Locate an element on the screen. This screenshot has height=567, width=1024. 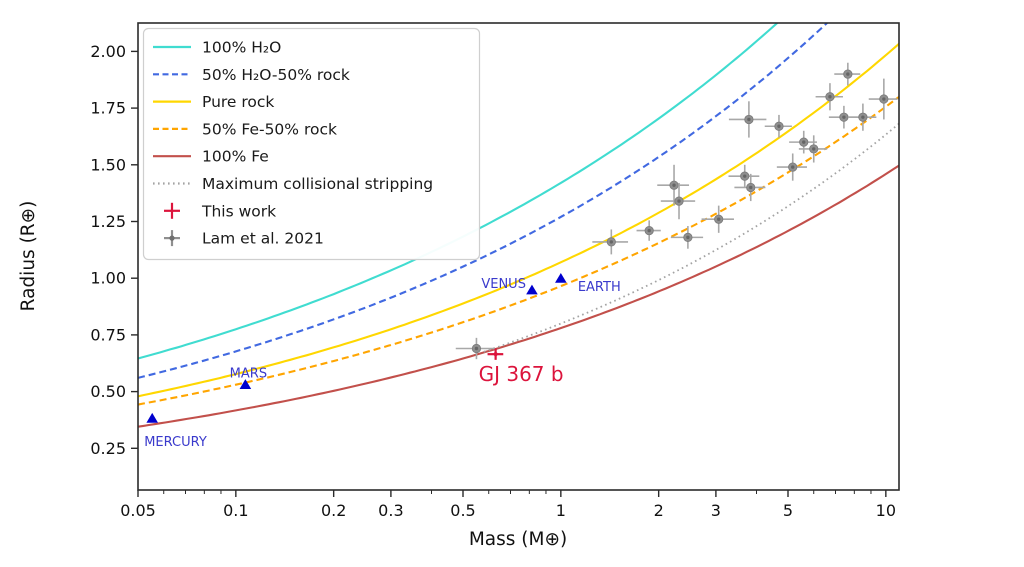
y-tick-label: 1.50 is located at coordinates (108, 164).